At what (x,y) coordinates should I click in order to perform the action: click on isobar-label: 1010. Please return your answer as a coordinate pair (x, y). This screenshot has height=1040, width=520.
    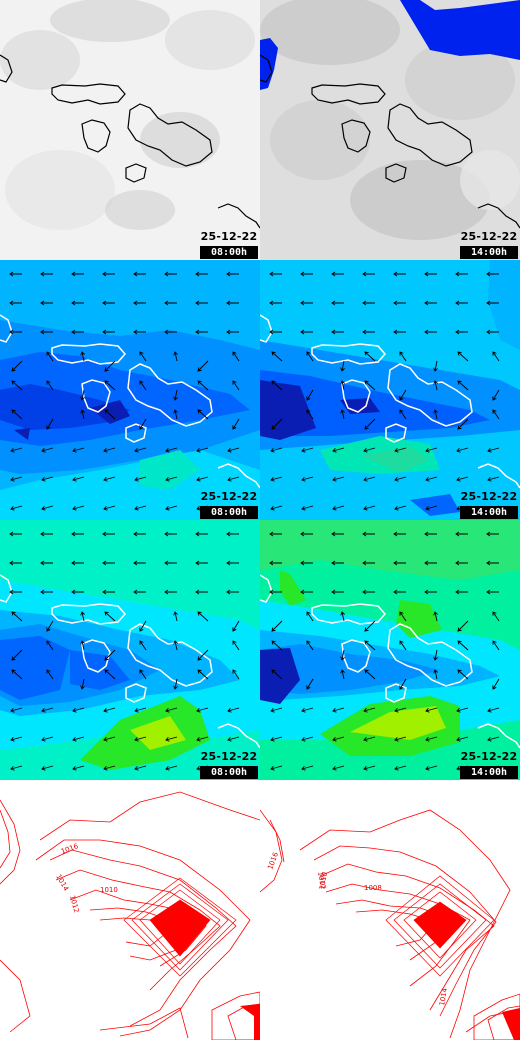
    Looking at the image, I should click on (323, 880).